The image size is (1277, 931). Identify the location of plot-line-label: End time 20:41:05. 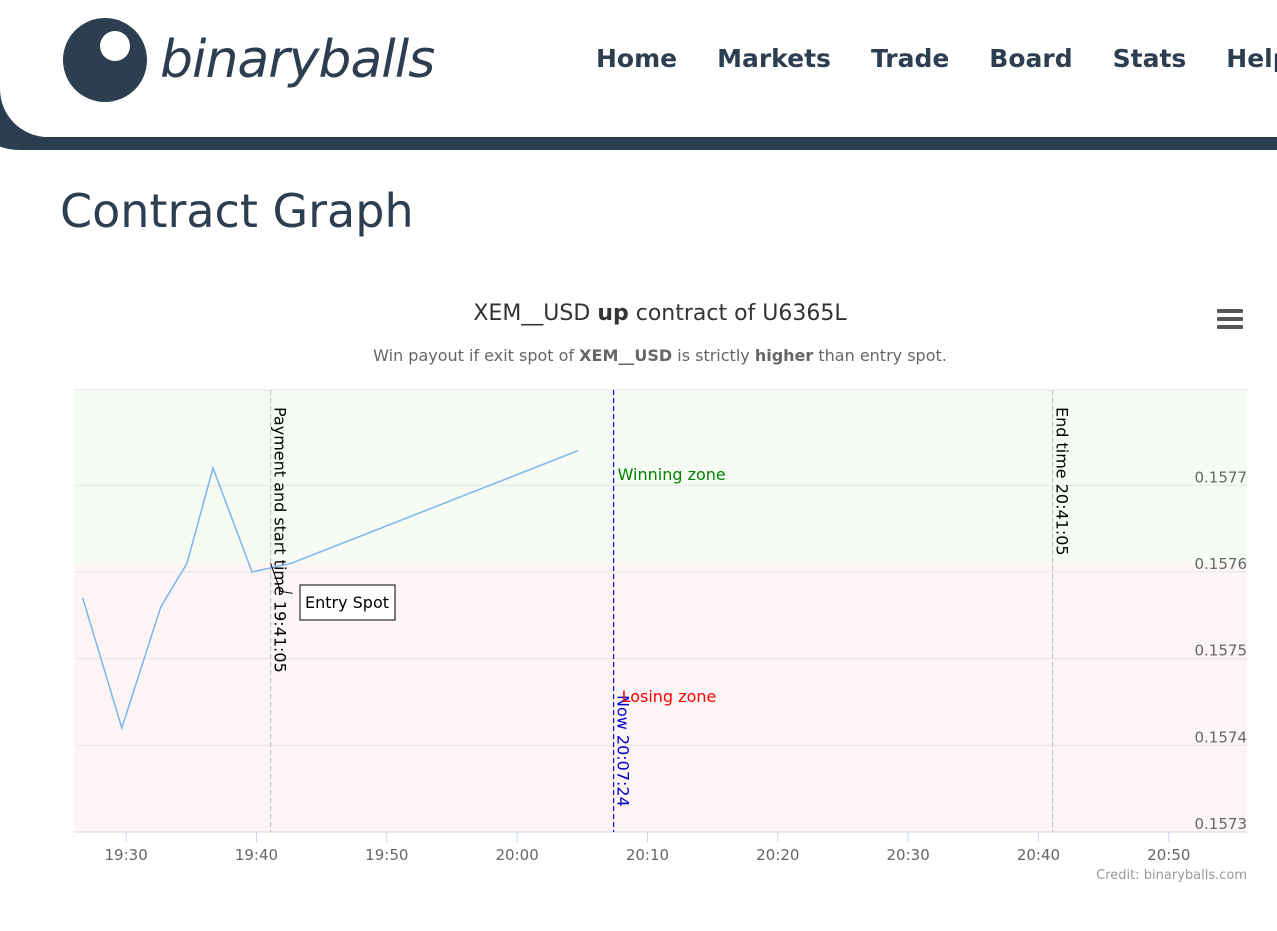
(1062, 481).